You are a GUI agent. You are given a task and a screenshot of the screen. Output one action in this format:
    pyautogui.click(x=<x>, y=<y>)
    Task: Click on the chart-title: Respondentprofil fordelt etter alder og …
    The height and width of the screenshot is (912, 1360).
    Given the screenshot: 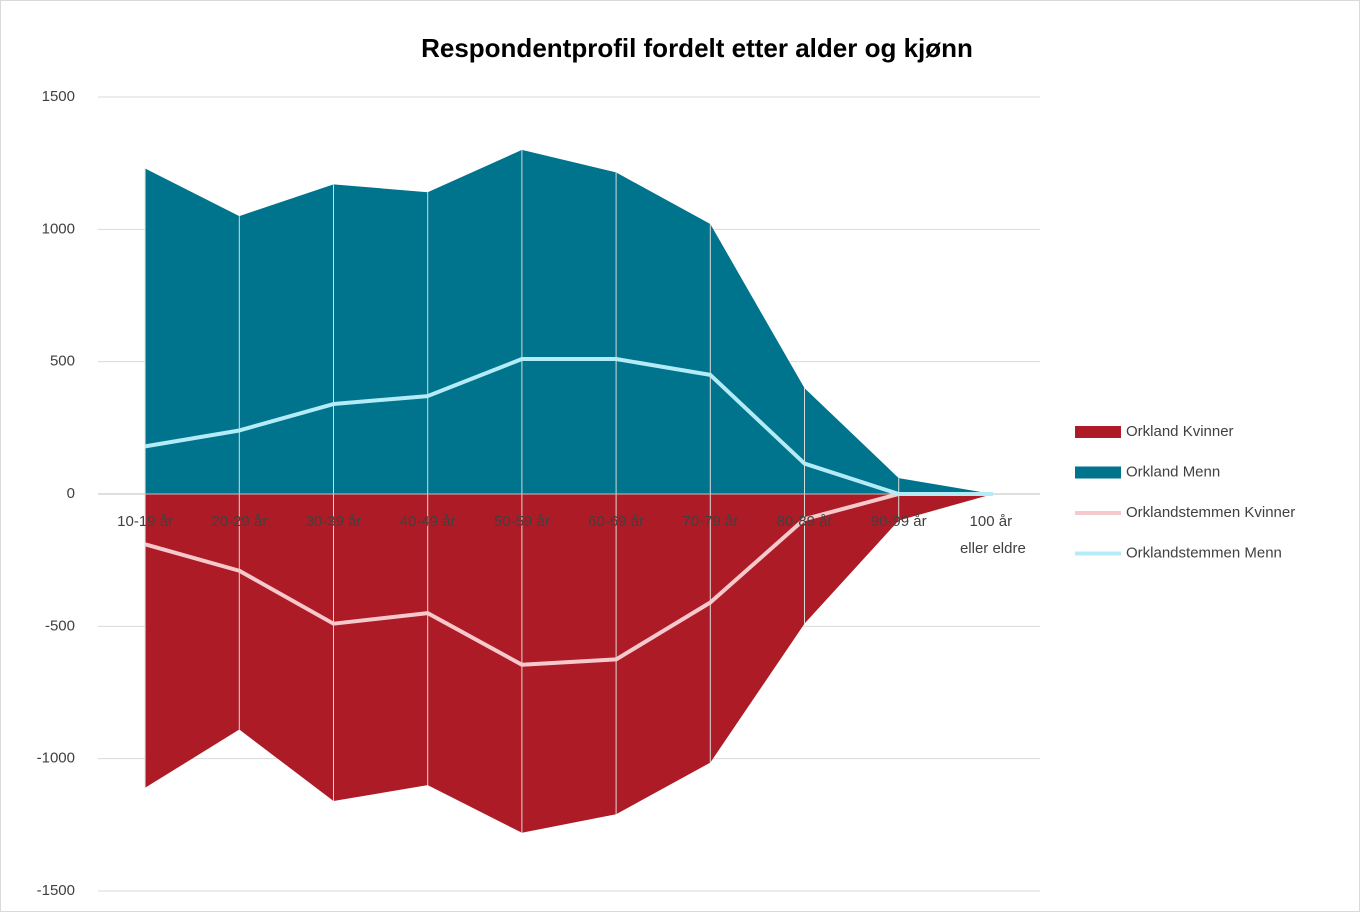 What is the action you would take?
    pyautogui.click(x=697, y=48)
    